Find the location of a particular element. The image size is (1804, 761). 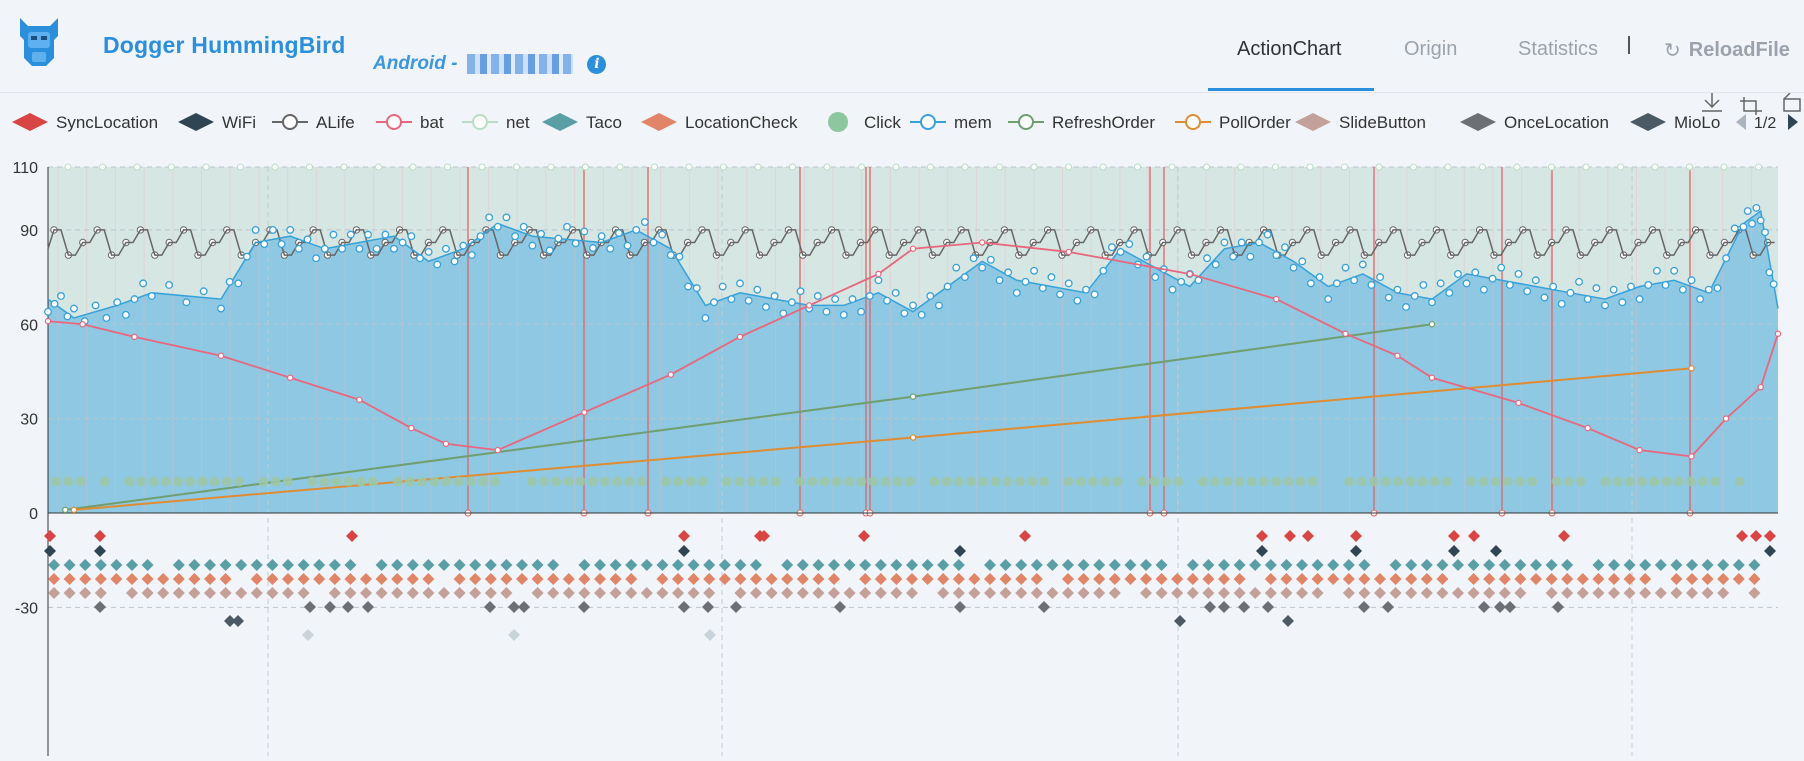

legend-prev-icon is located at coordinates (1741, 122).